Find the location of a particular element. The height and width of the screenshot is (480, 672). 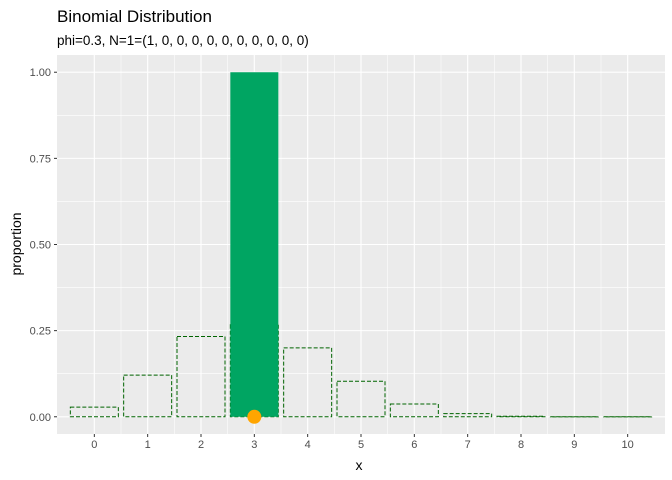

mean-marker is located at coordinates (254, 416).